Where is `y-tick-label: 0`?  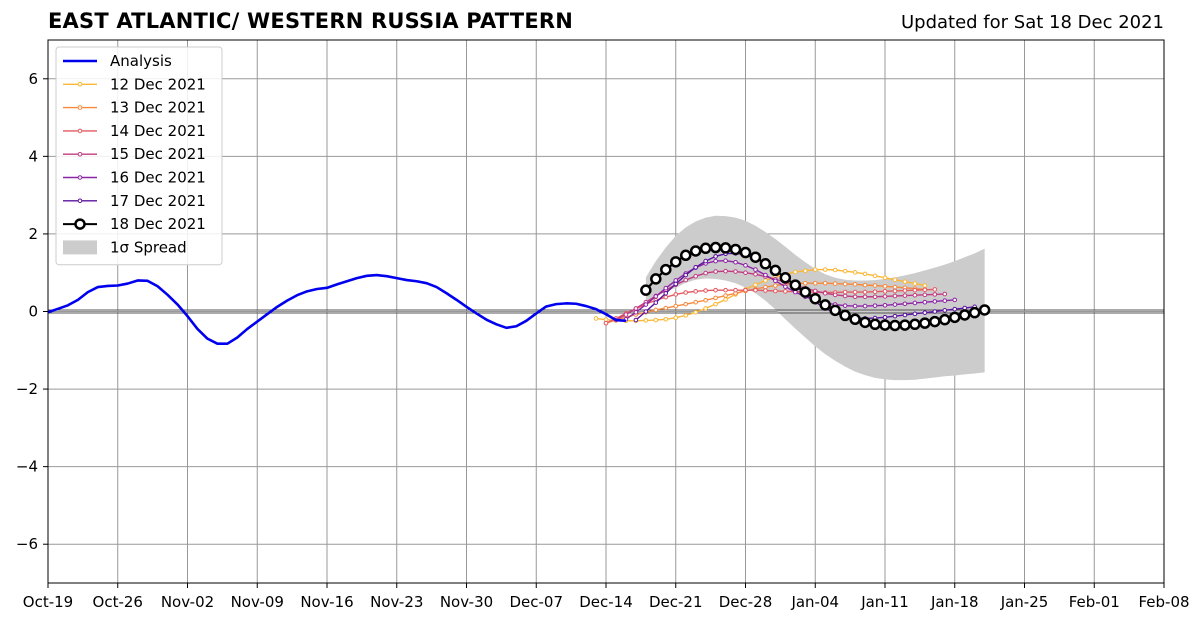
y-tick-label: 0 is located at coordinates (33, 312).